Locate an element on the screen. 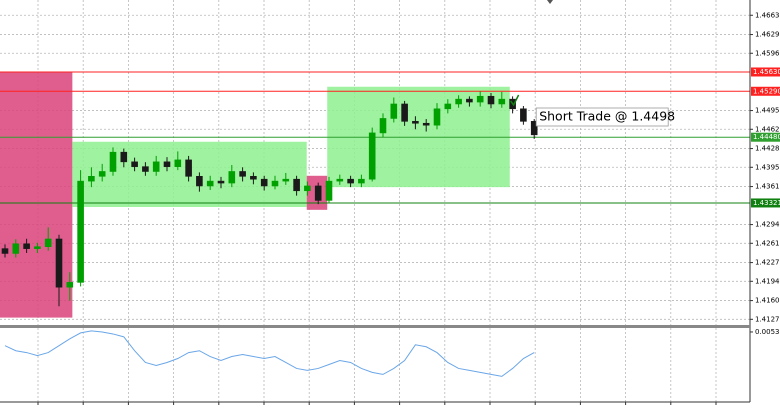 This screenshot has width=780, height=408. indicator-line is located at coordinates (269, 353).